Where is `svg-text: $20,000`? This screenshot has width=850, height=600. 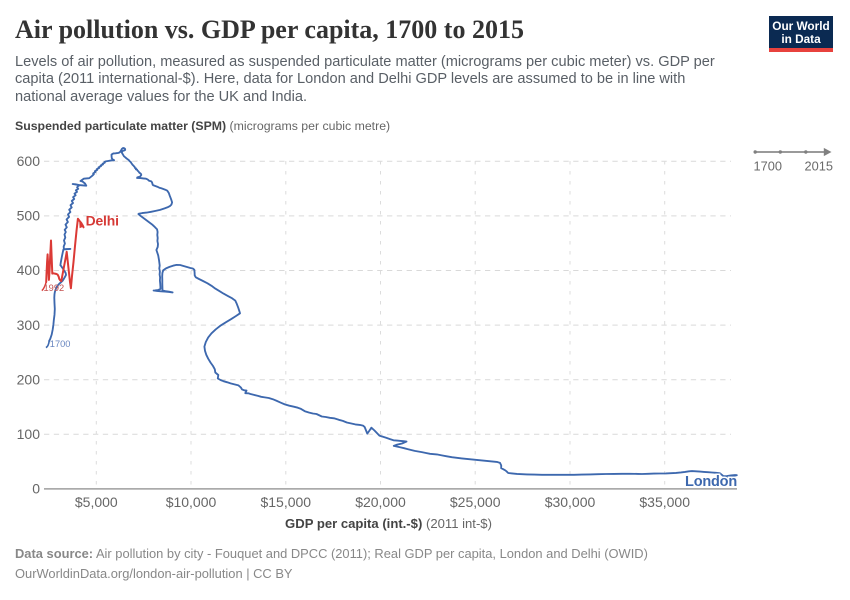 svg-text: $20,000 is located at coordinates (380, 502).